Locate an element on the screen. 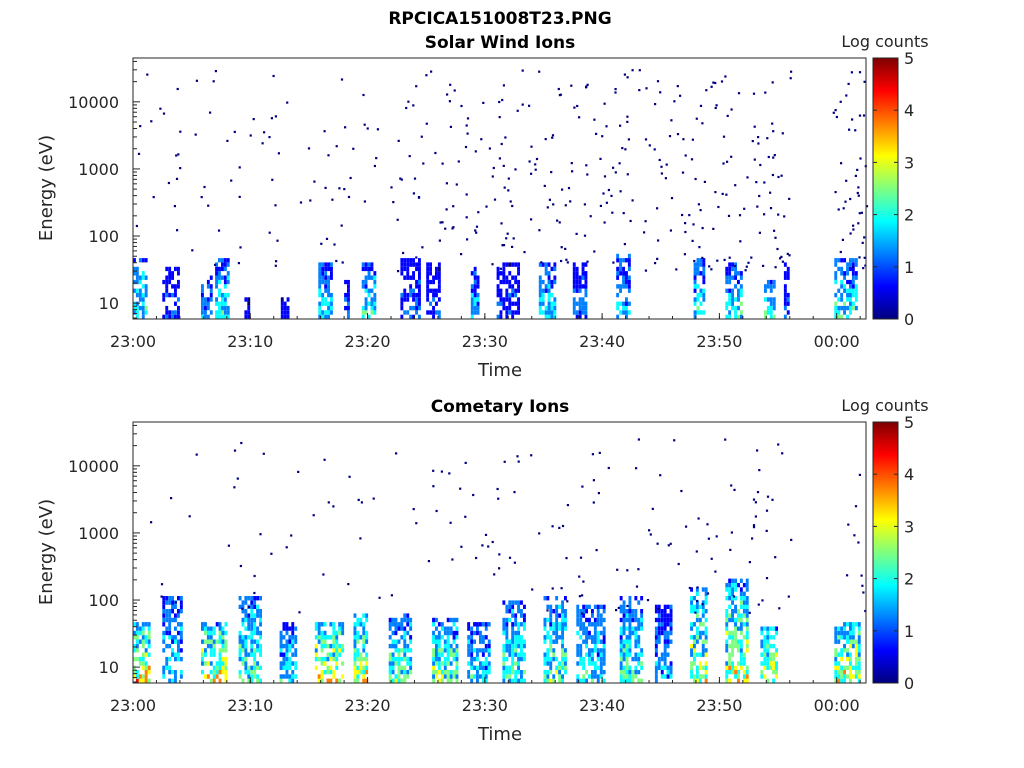 Image resolution: width=1024 pixels, height=768 pixels. colorbar-tick-label: 1 is located at coordinates (909, 267).